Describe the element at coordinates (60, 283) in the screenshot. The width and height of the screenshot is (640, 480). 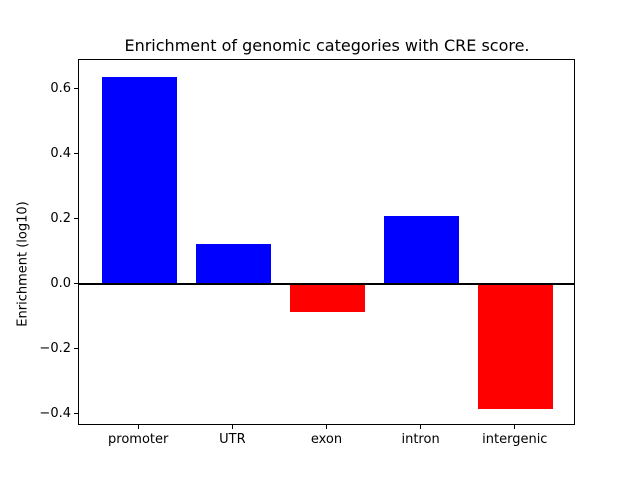
I see `y-tick-label: 0.0` at that location.